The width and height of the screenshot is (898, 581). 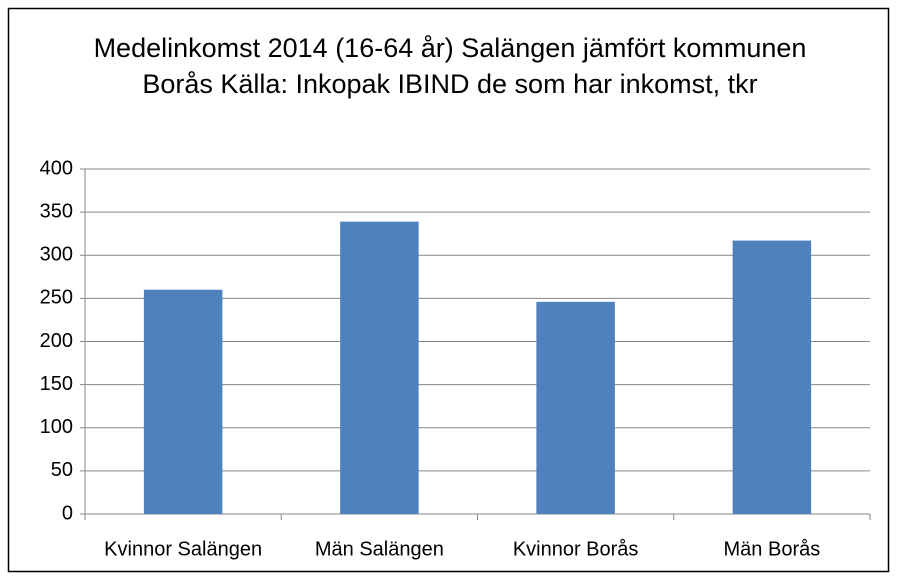 What do you see at coordinates (183, 549) in the screenshot?
I see `x-tick-label: Kvinnor Salängen` at bounding box center [183, 549].